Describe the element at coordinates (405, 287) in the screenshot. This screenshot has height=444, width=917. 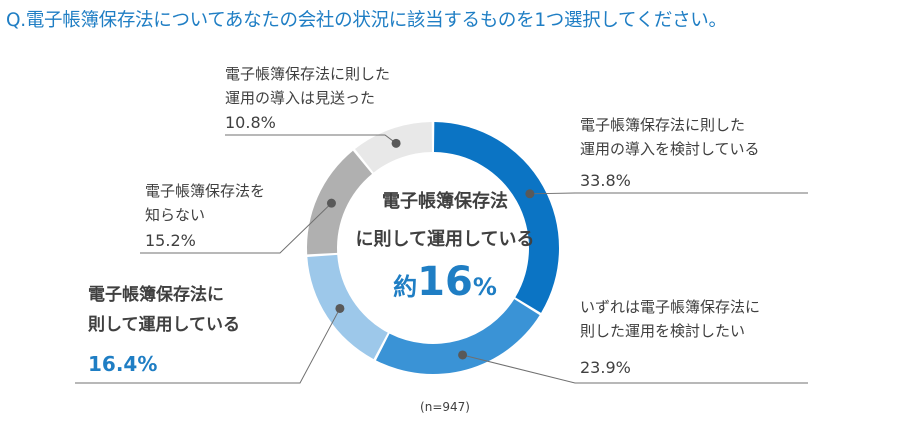
I see `center-prefix: 約` at that location.